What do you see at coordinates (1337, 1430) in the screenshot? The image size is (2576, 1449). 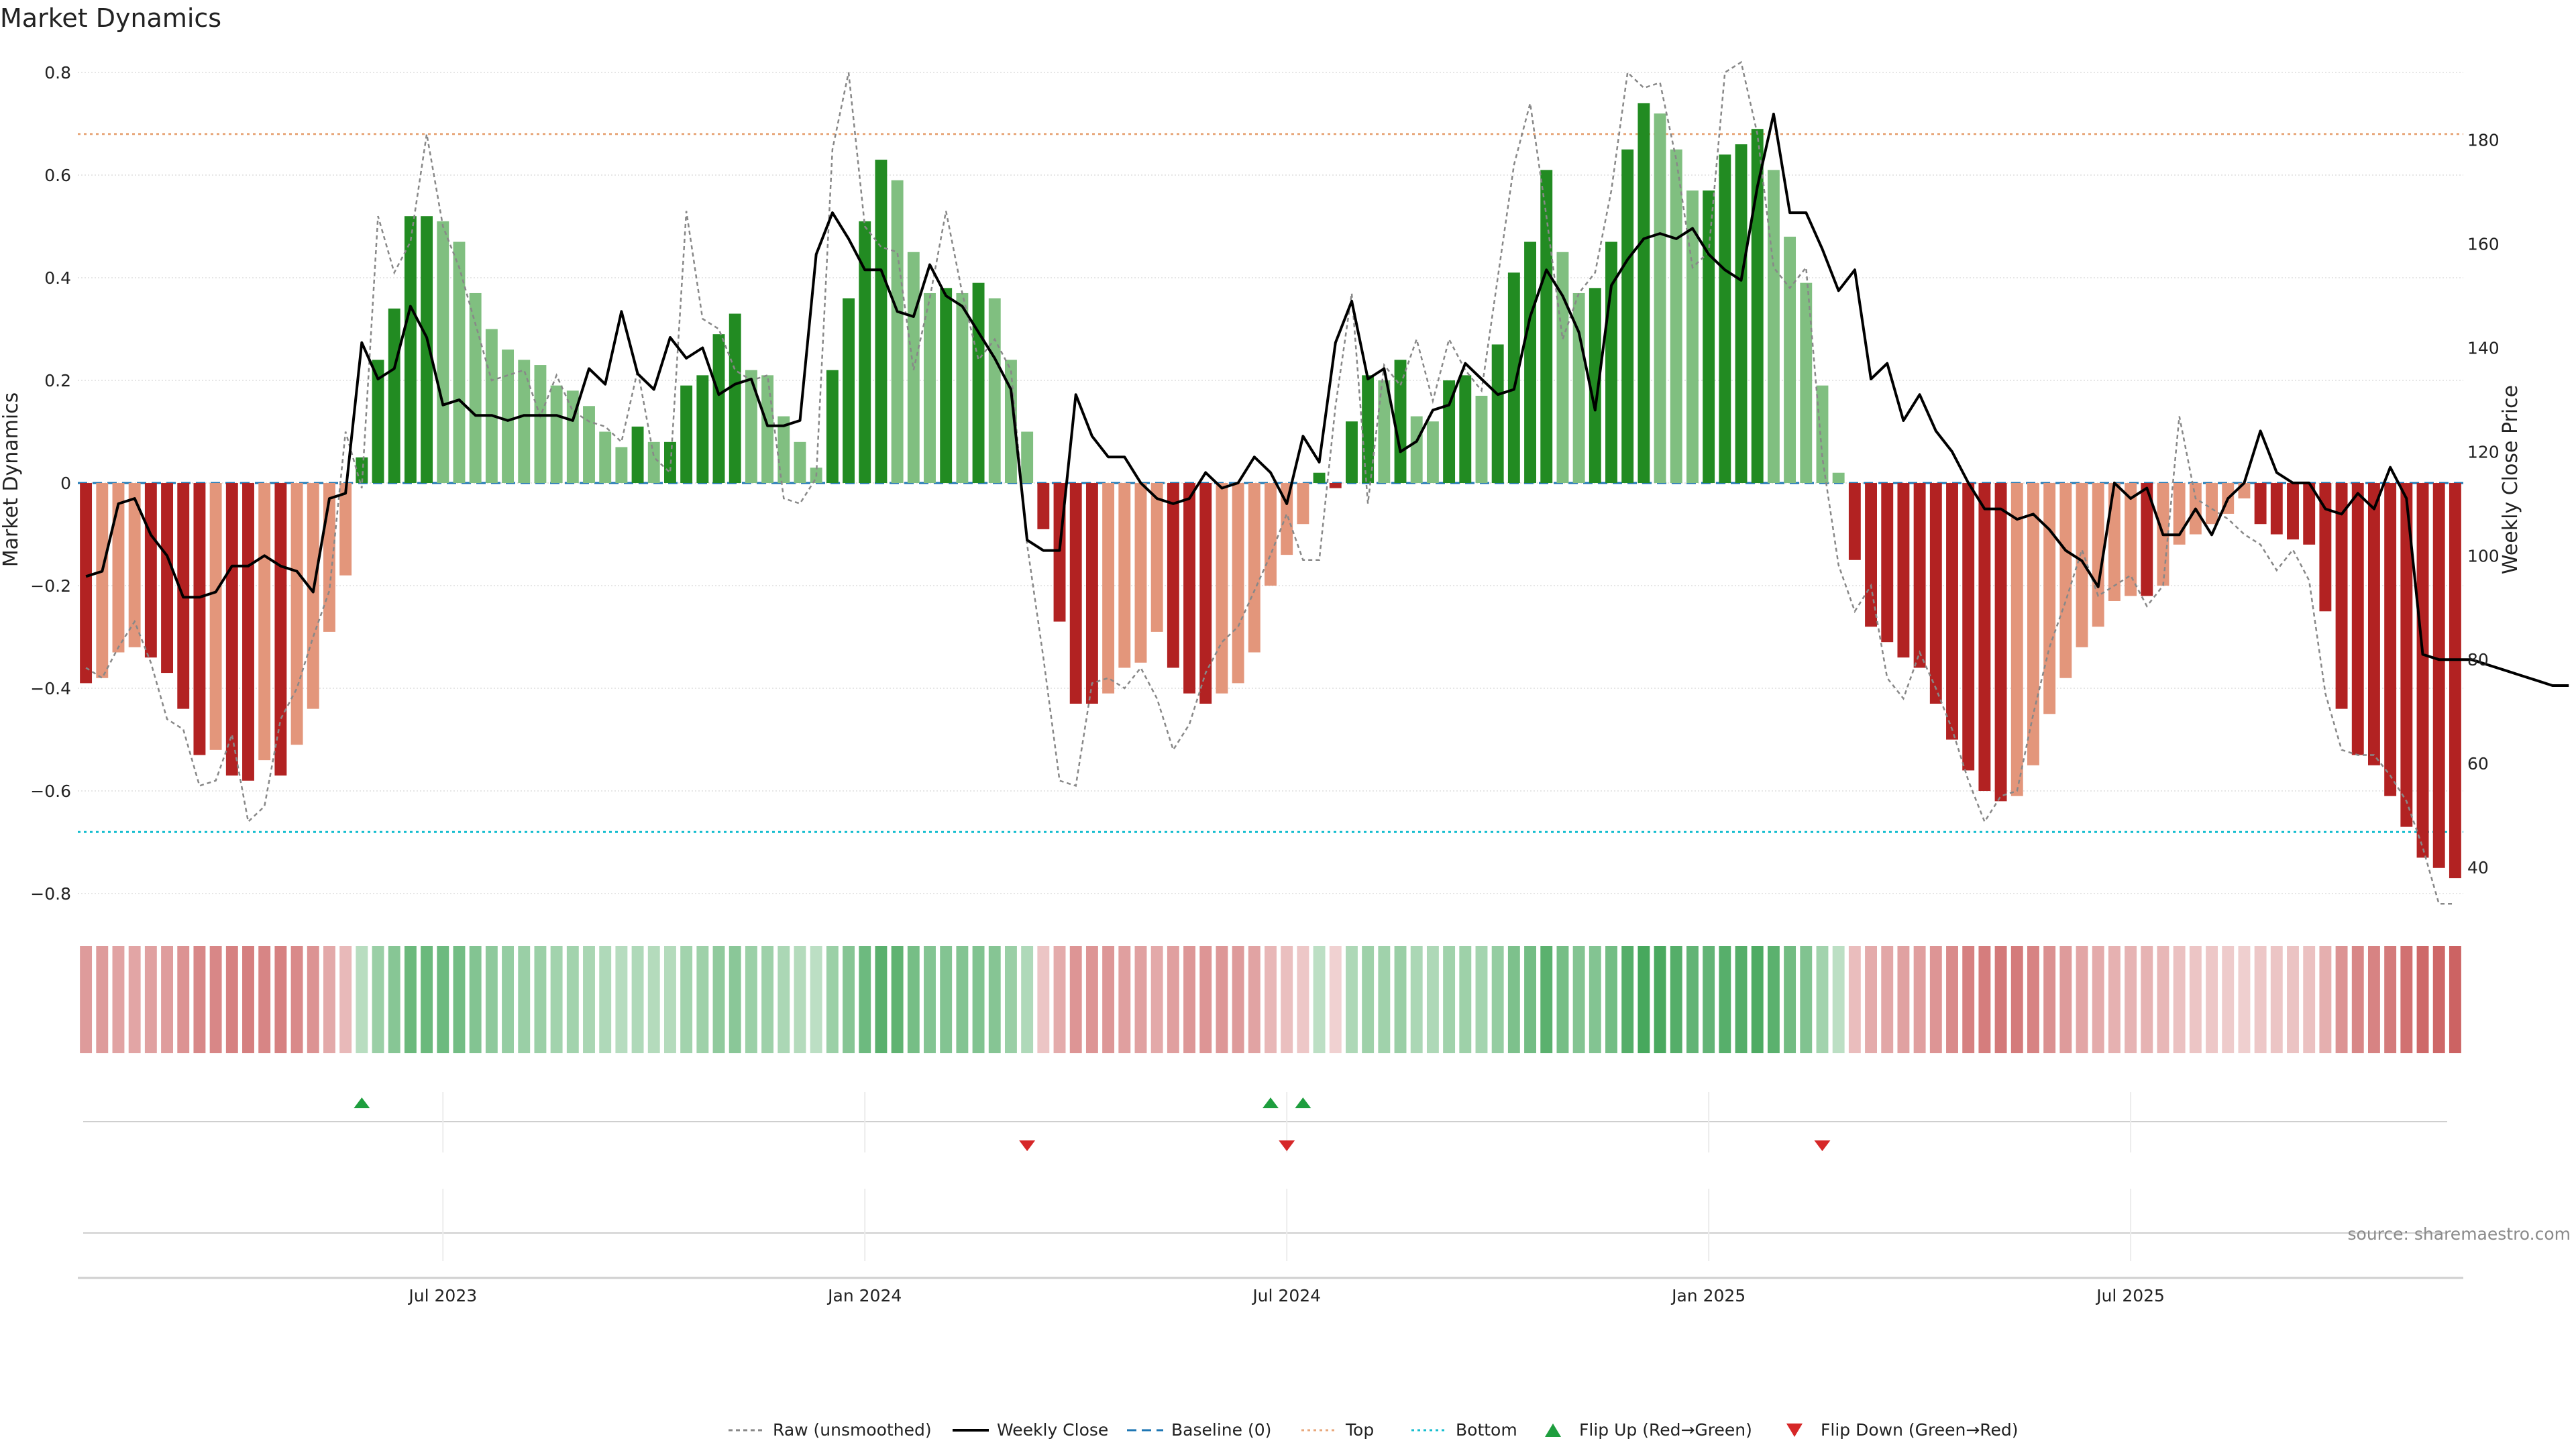 I see `legend-item: Top` at bounding box center [1337, 1430].